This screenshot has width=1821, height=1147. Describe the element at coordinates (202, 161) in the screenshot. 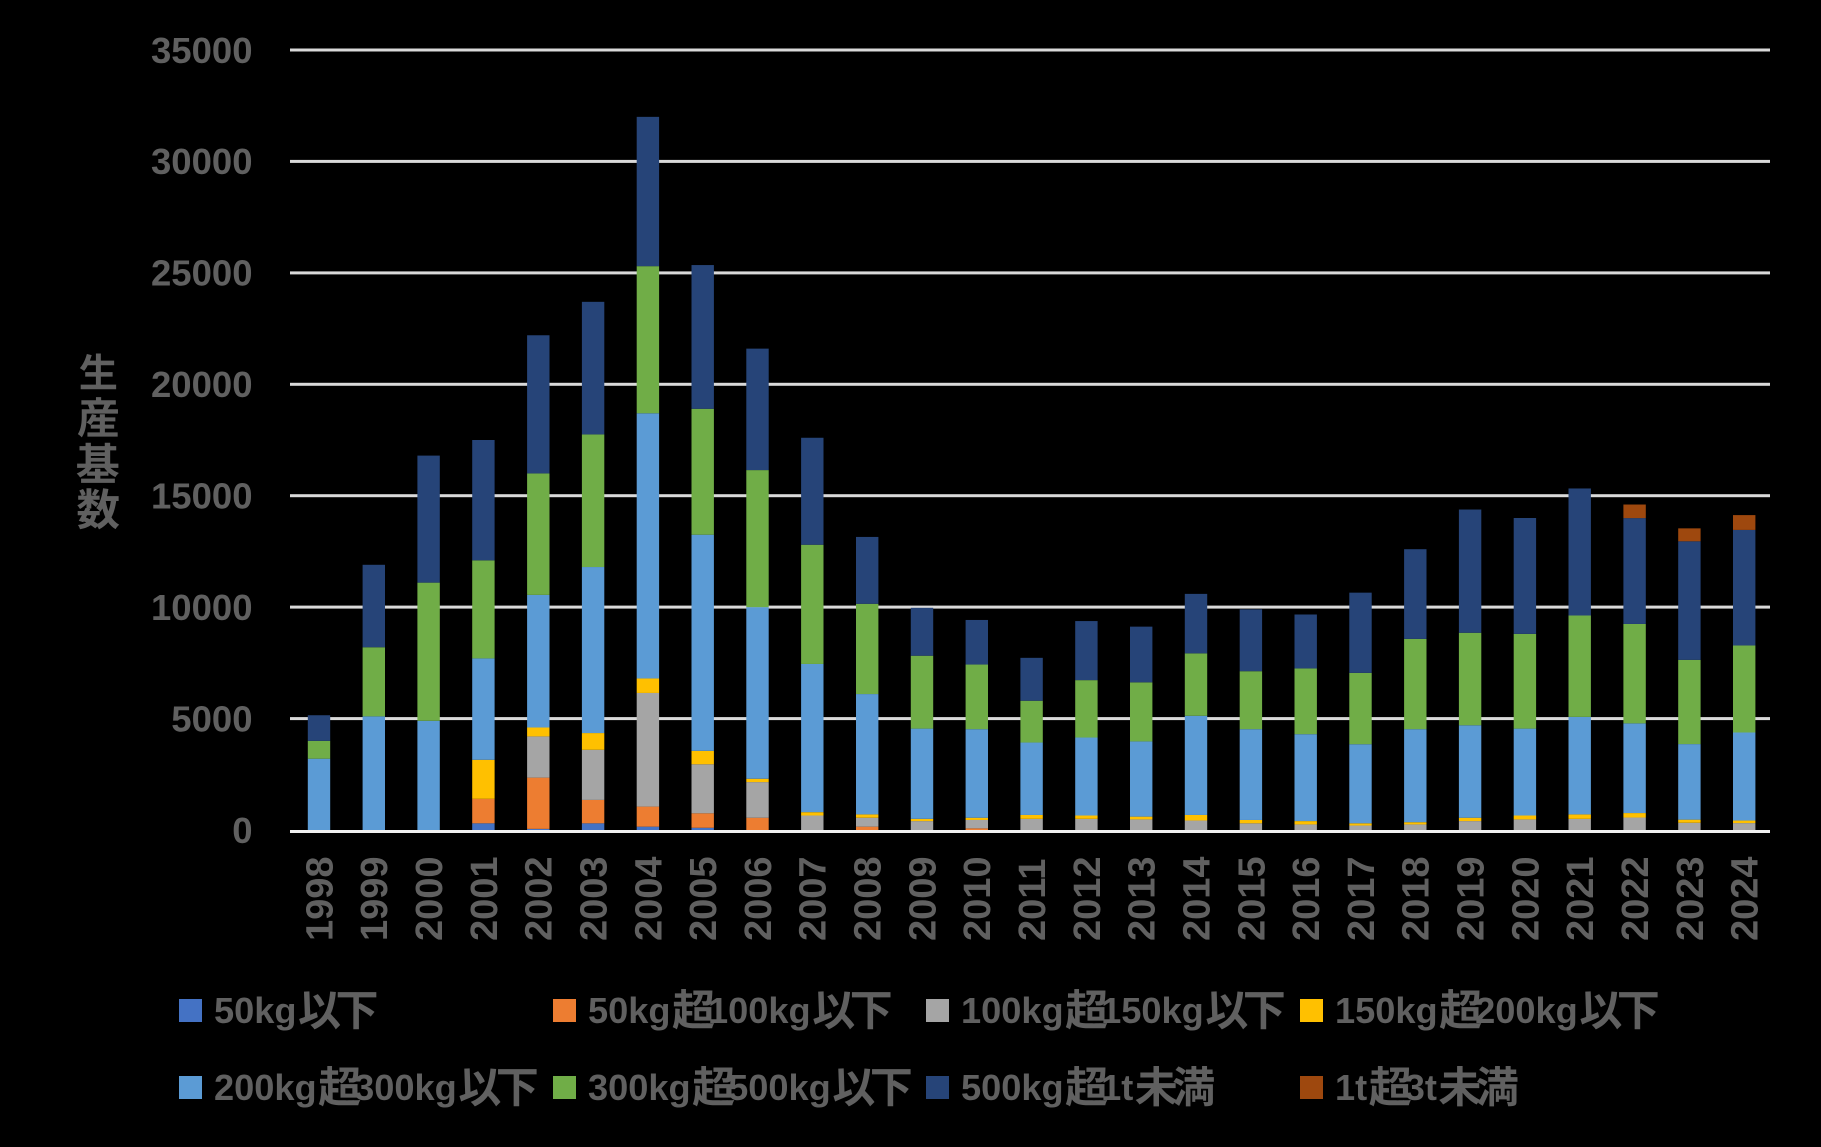

I see `svg-text: 30000` at that location.